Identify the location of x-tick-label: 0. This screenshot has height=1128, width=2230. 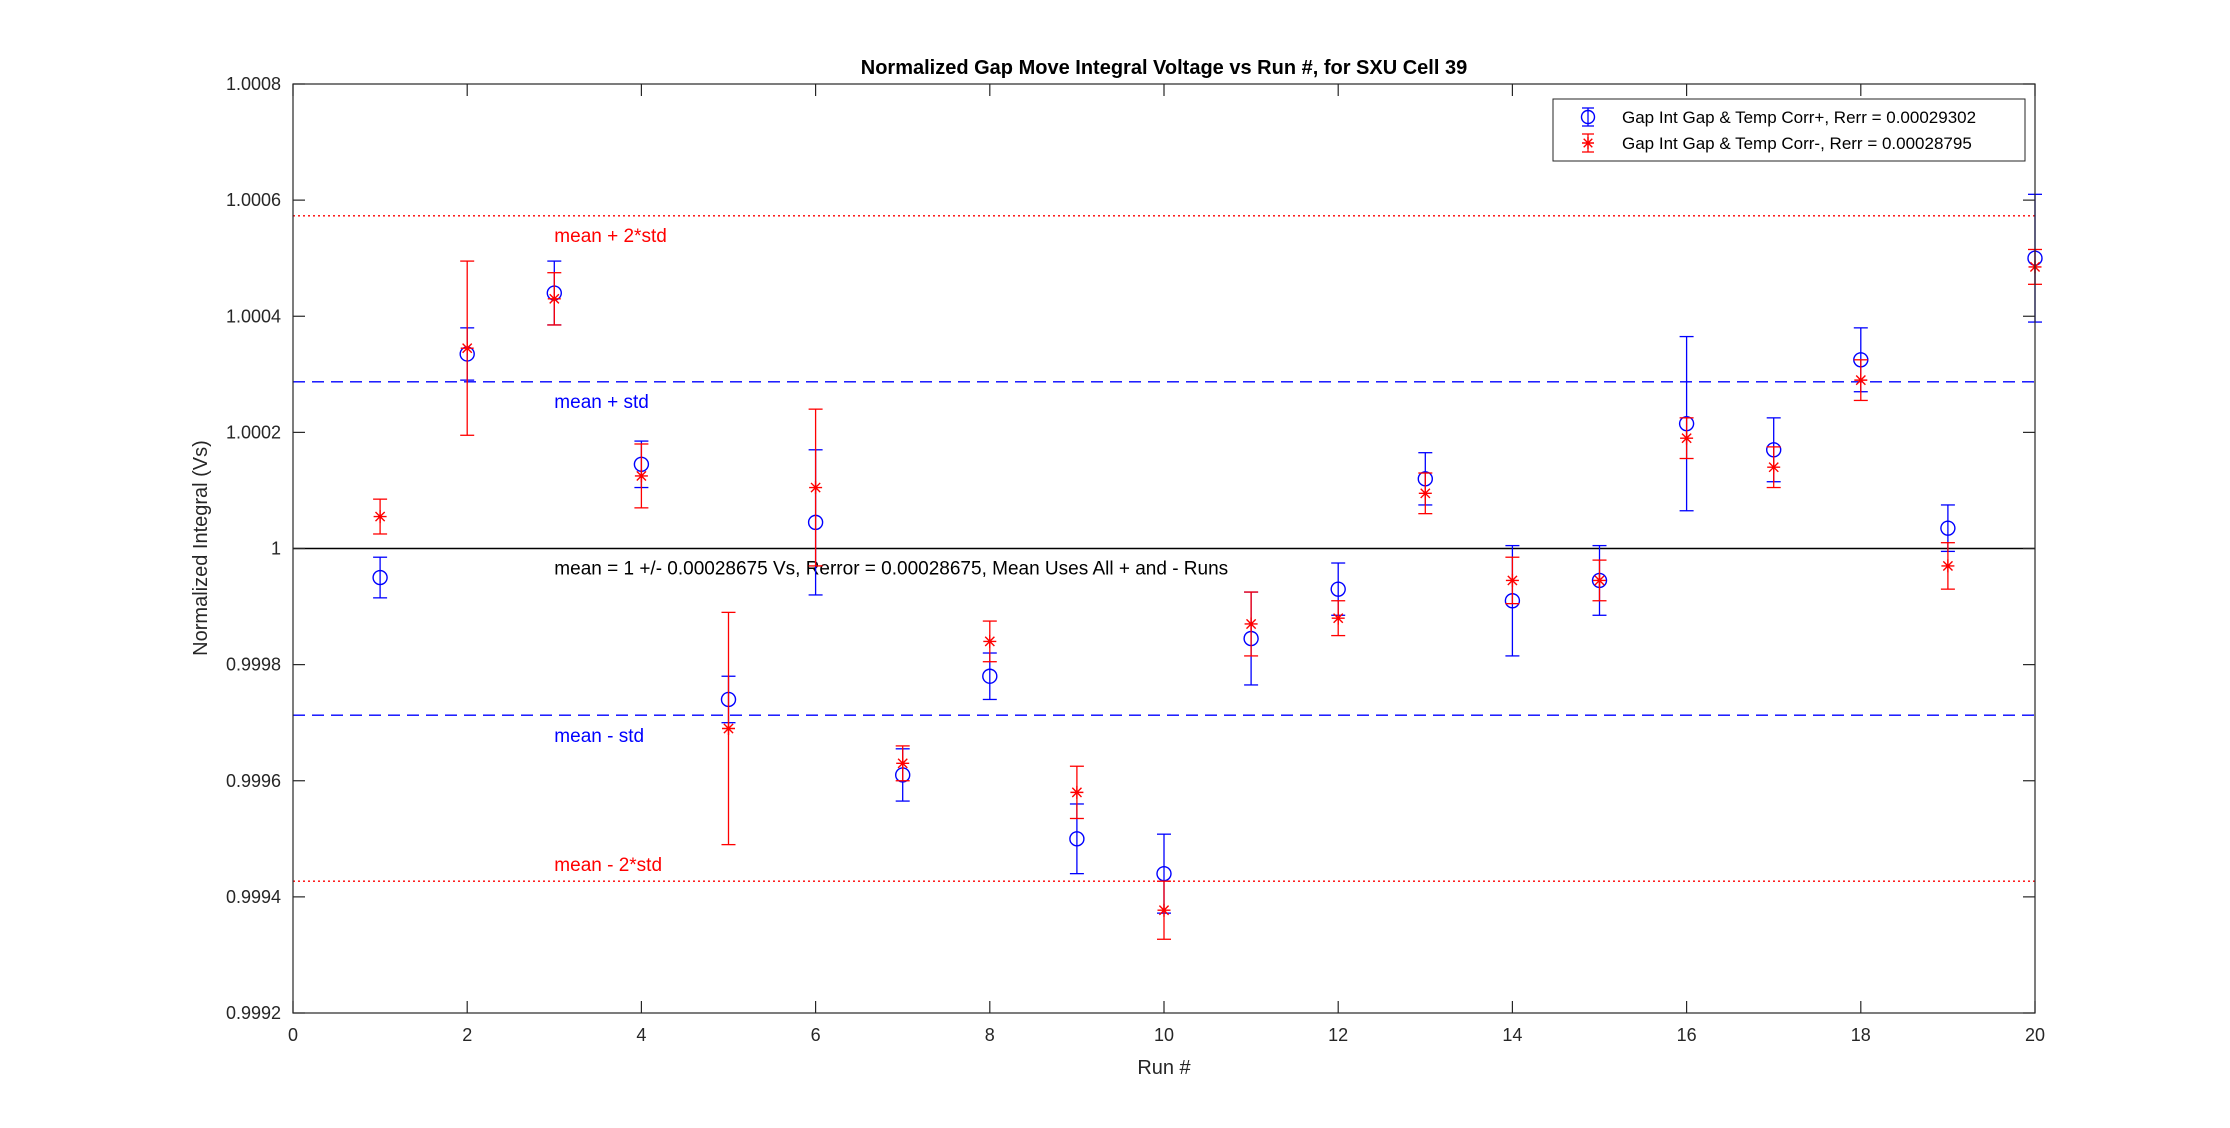
(293, 1035).